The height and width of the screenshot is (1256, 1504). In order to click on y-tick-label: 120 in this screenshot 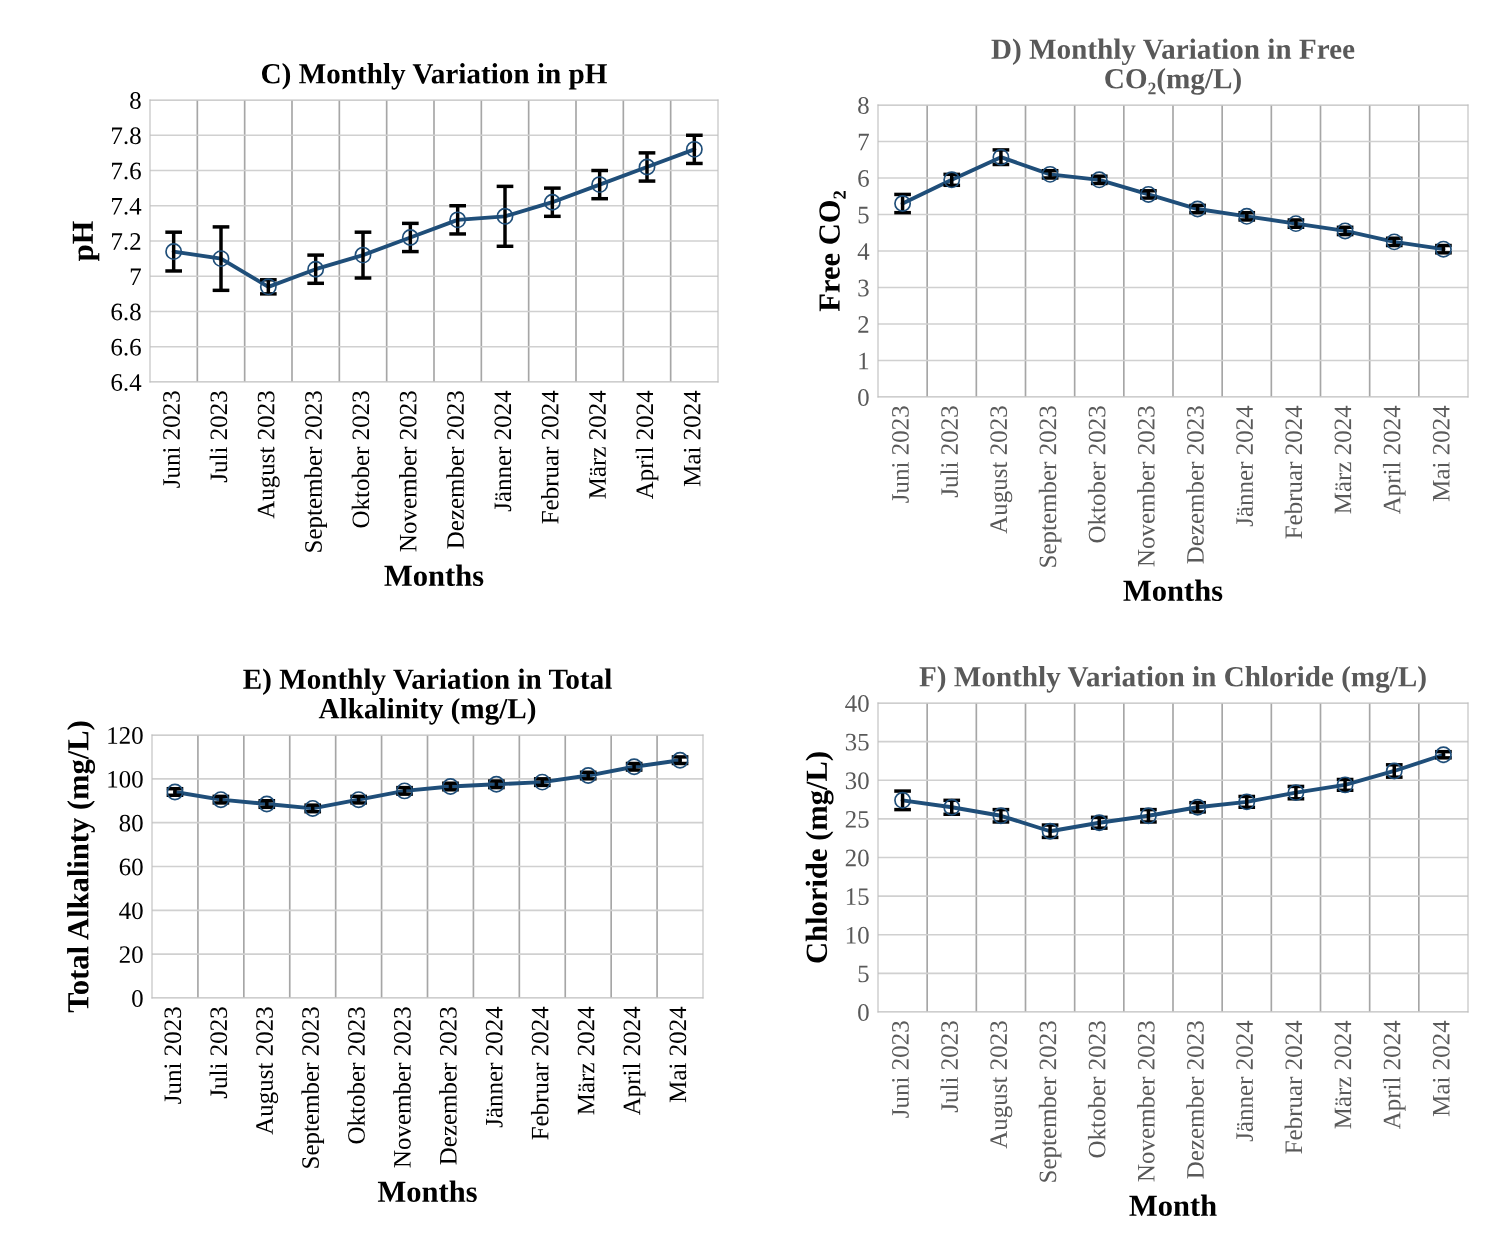, I will do `click(125, 735)`.